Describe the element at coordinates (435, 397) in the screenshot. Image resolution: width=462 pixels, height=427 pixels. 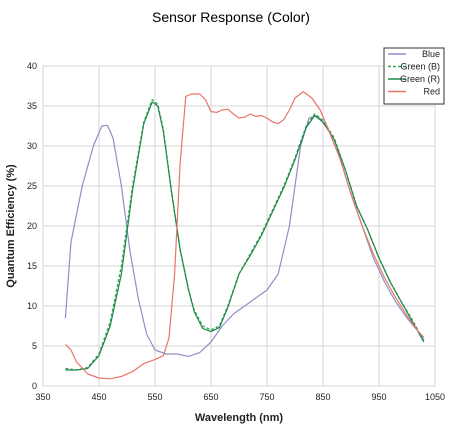
I see `x-tick-label: 1050` at that location.